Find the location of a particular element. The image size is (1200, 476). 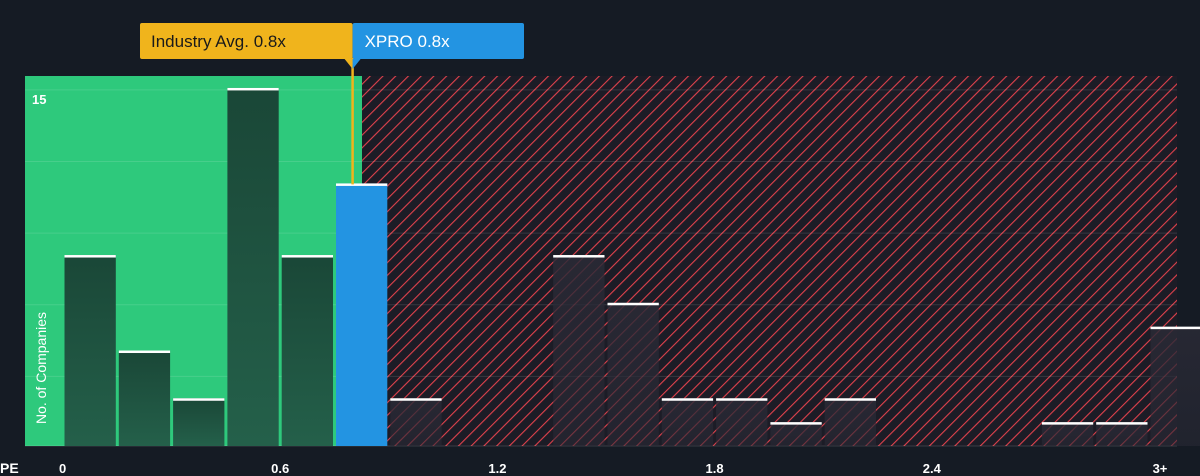

y-axis-label: No. of Companies is located at coordinates (41, 368).